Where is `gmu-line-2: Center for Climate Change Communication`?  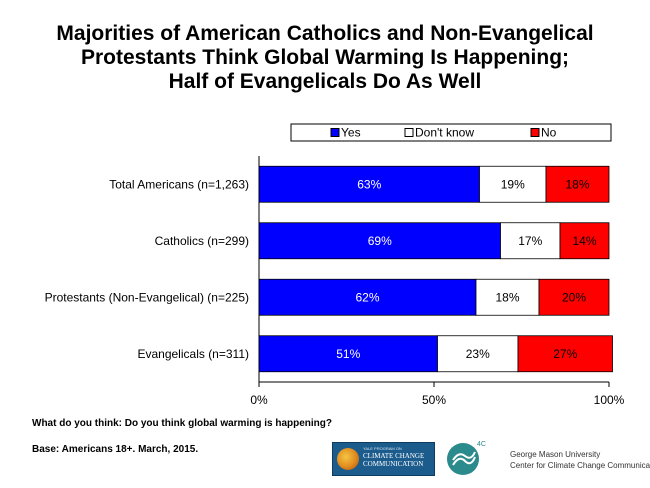
gmu-line-2: Center for Climate Change Communication is located at coordinates (580, 465).